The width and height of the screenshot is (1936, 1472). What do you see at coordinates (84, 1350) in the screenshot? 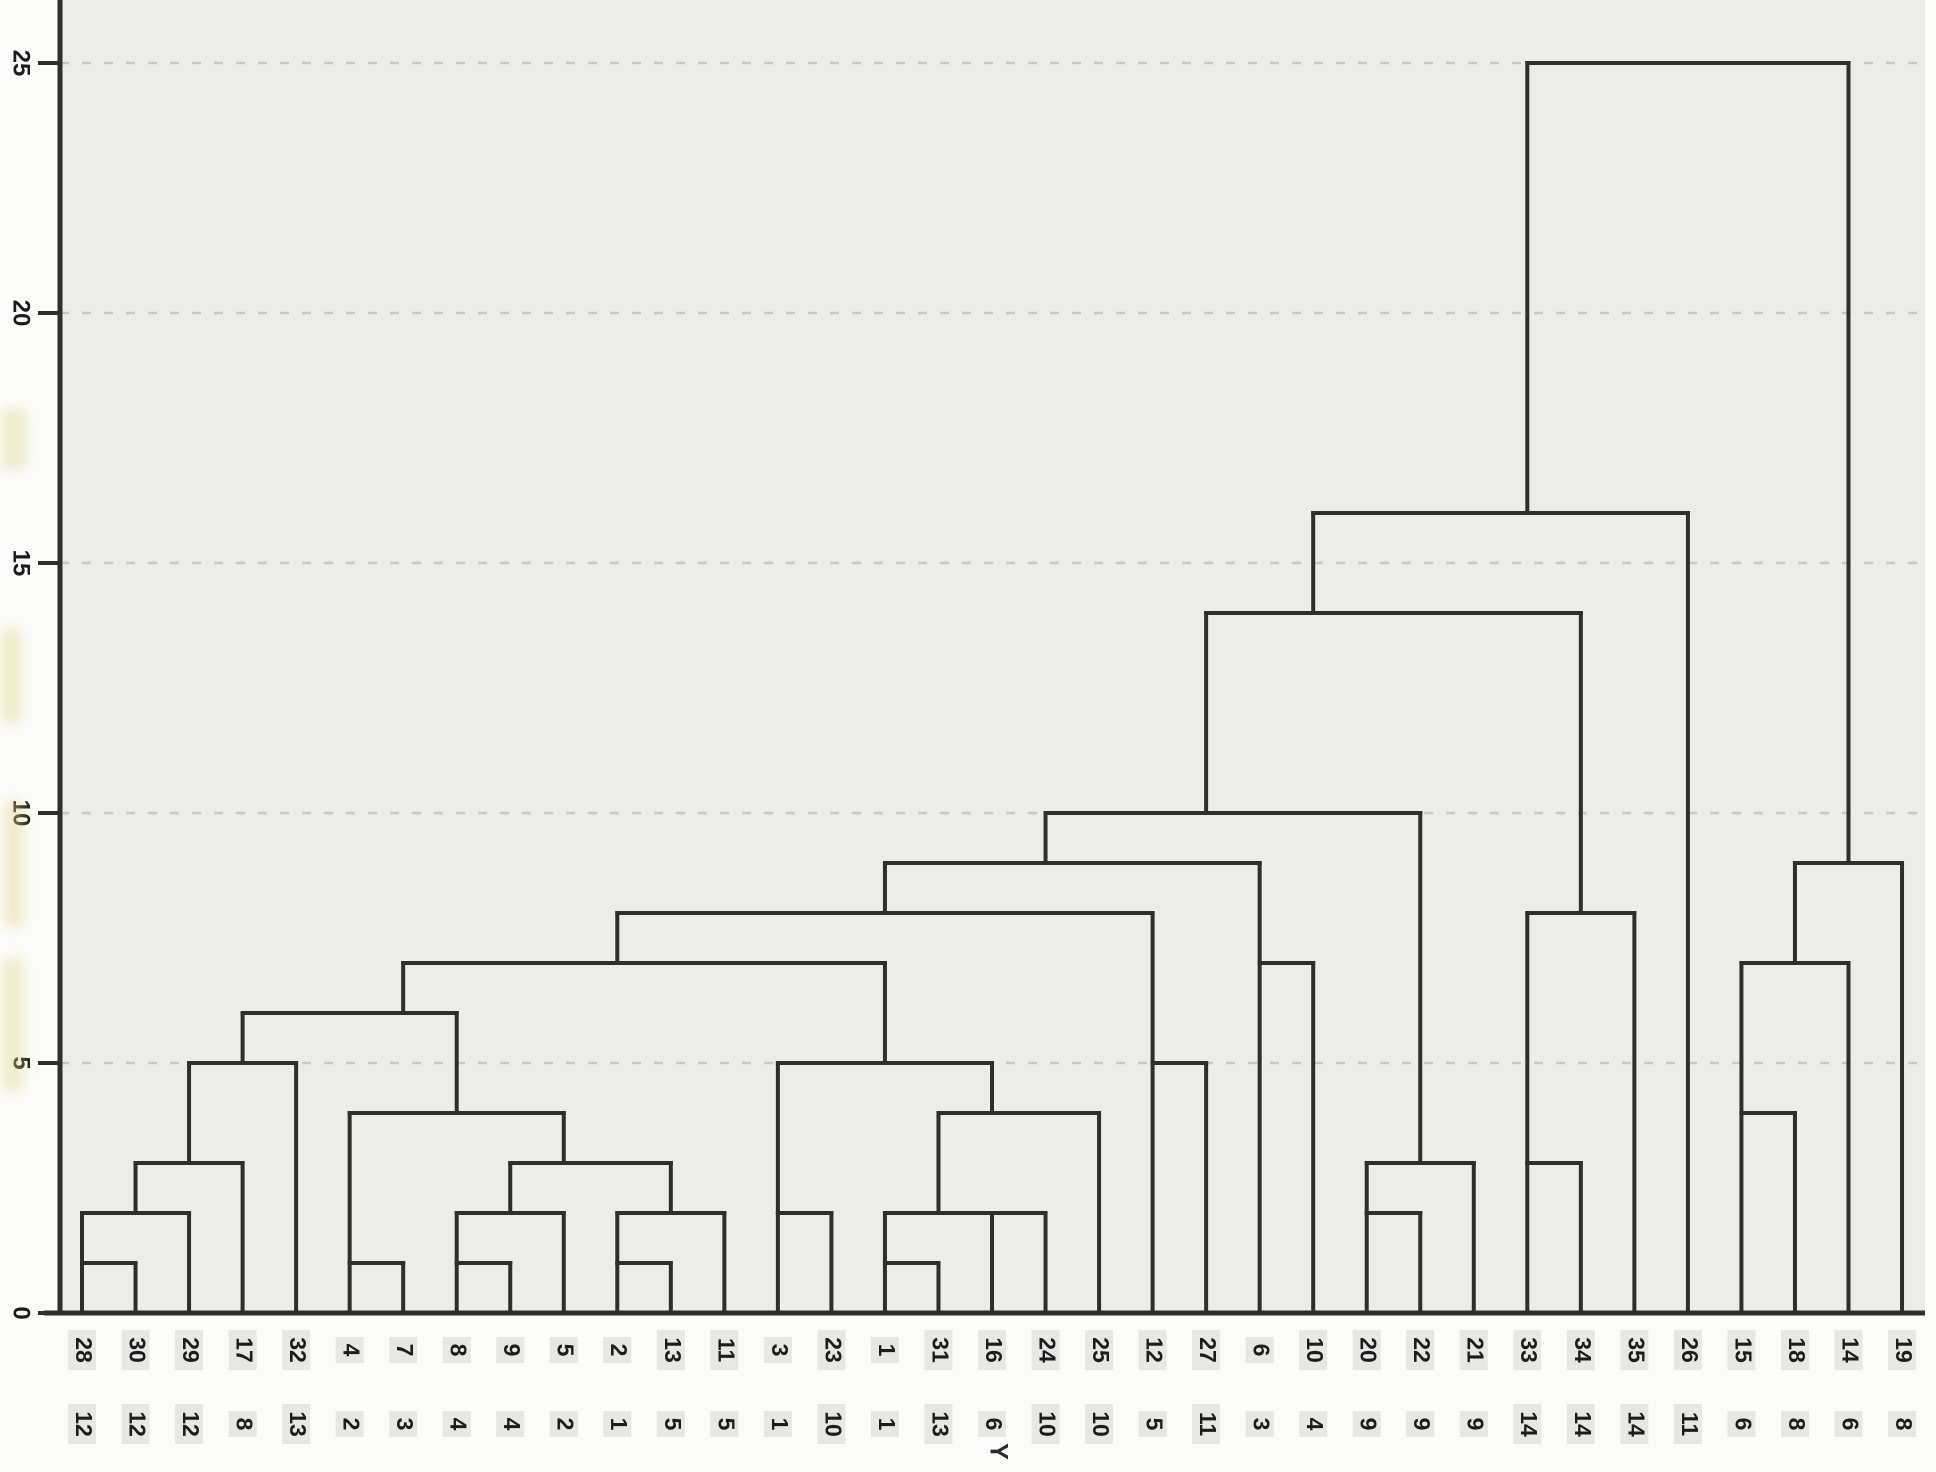
I see `leaf-id-label: 28` at bounding box center [84, 1350].